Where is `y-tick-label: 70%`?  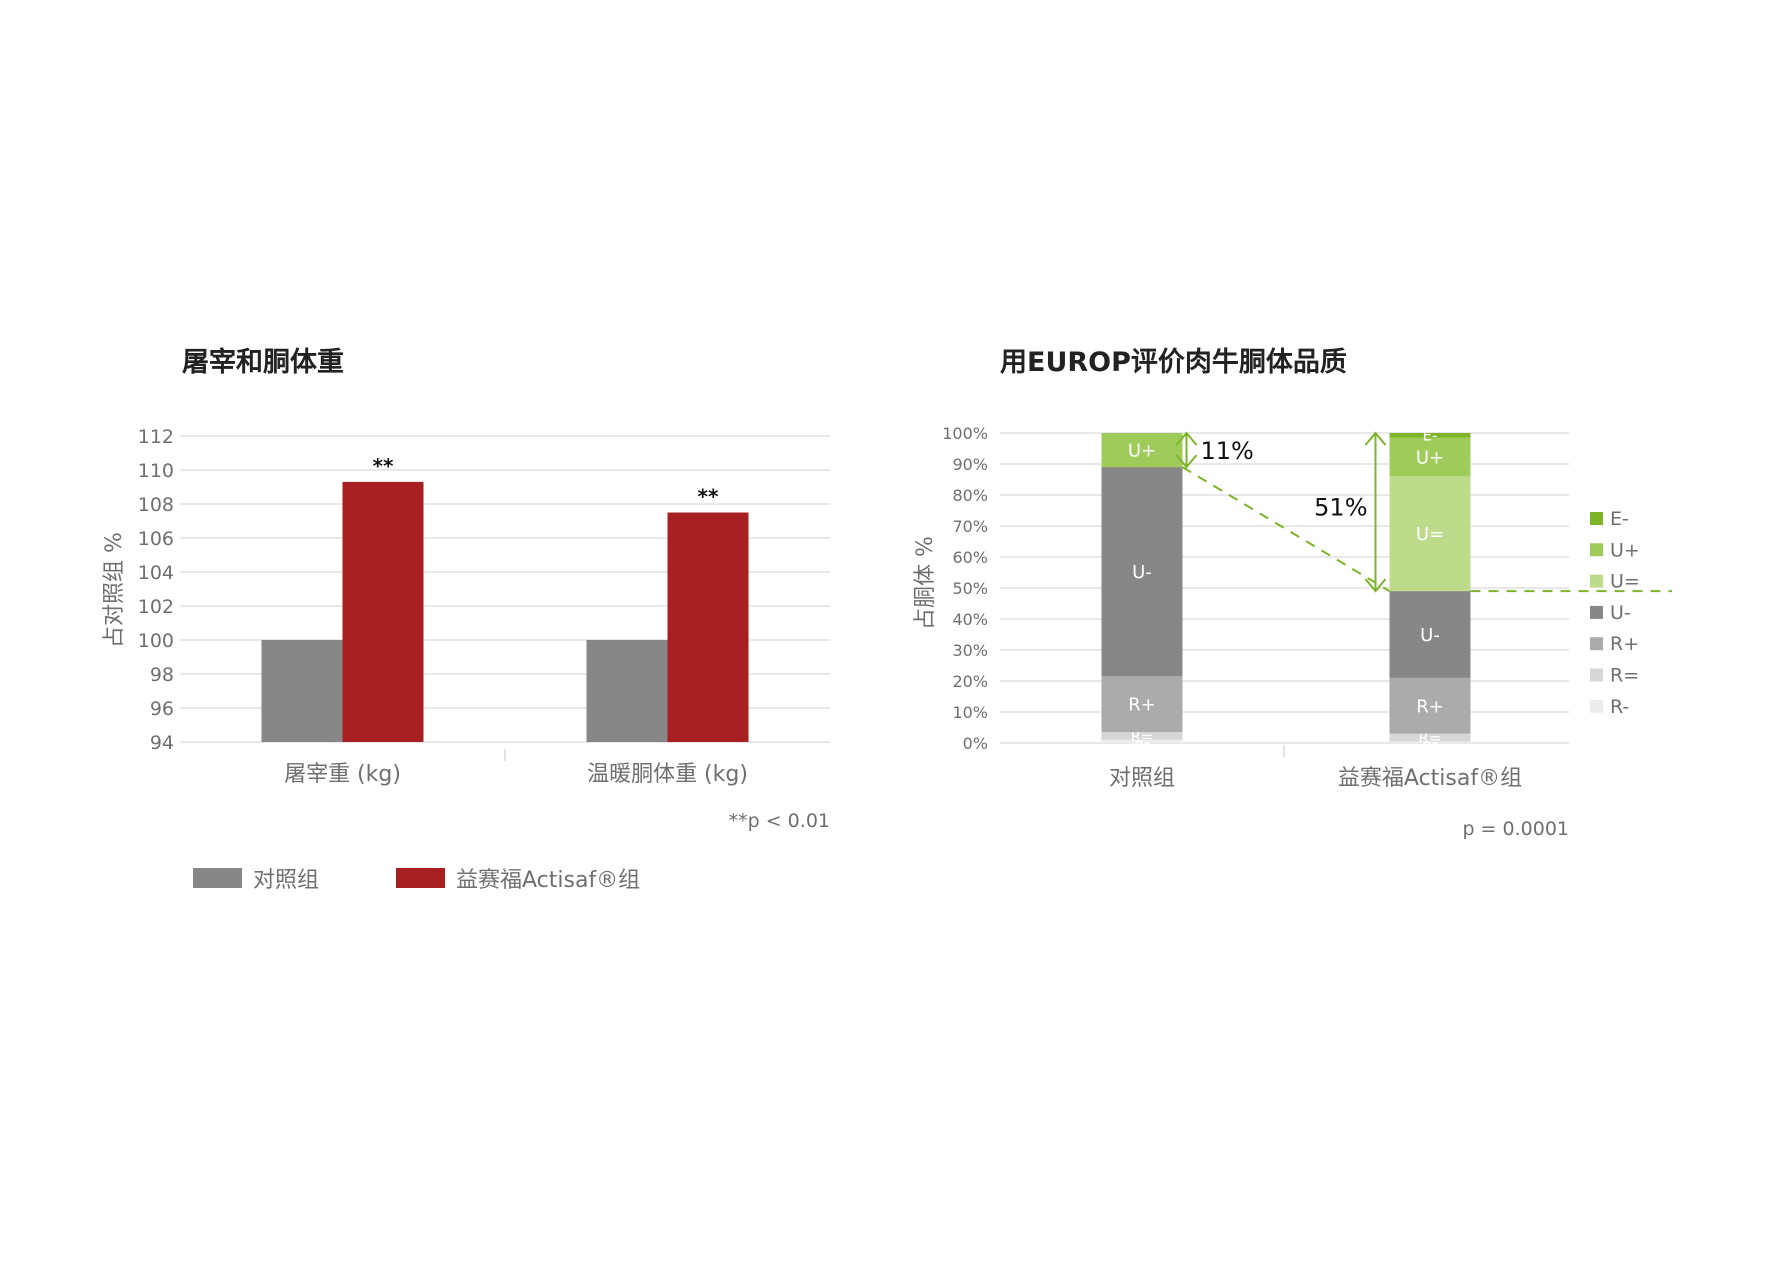 y-tick-label: 70% is located at coordinates (970, 526).